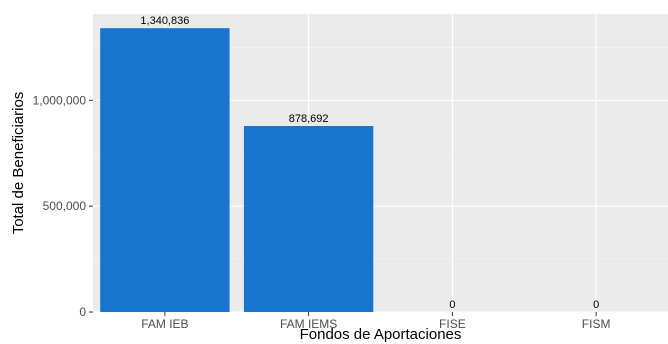 Image resolution: width=668 pixels, height=344 pixels. What do you see at coordinates (164, 21) in the screenshot?
I see `data-label: 1,340,836` at bounding box center [164, 21].